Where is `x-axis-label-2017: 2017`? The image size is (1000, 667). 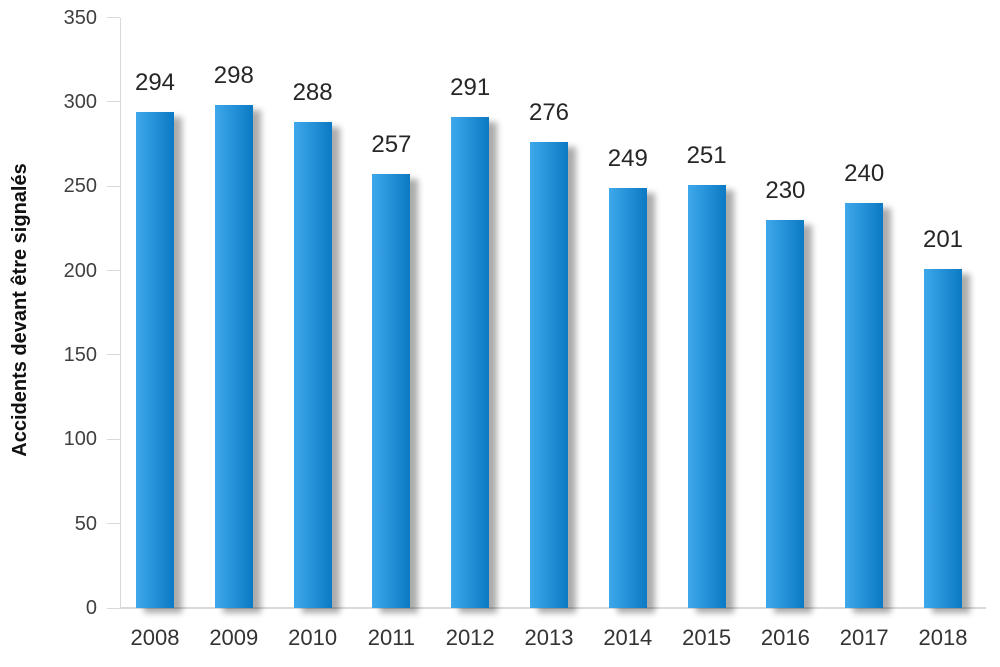 x-axis-label-2017: 2017 is located at coordinates (864, 637).